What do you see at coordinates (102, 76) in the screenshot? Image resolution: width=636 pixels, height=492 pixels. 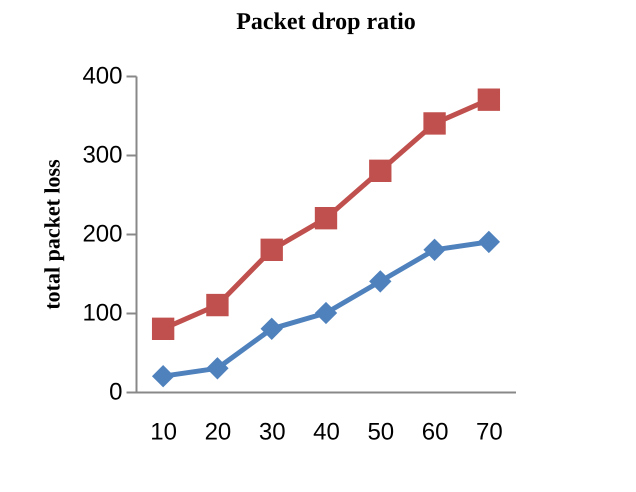 I see `y-tick-label: 400` at bounding box center [102, 76].